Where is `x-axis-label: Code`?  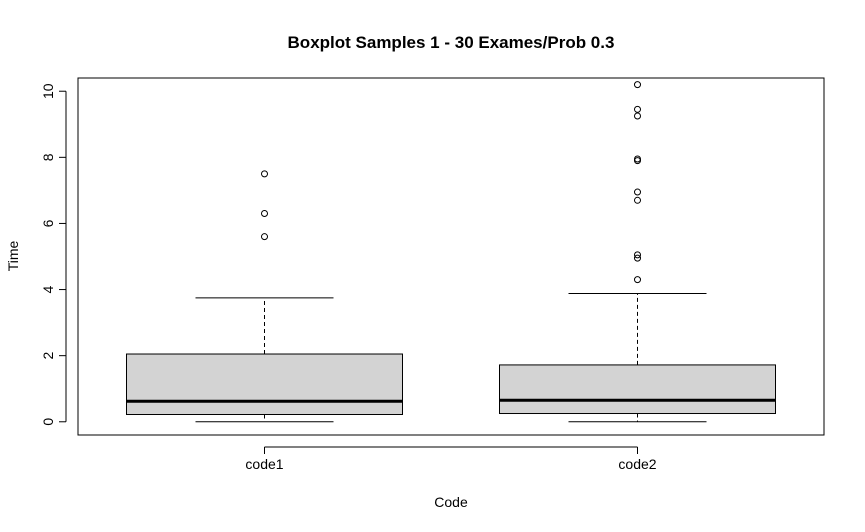
x-axis-label: Code is located at coordinates (451, 502).